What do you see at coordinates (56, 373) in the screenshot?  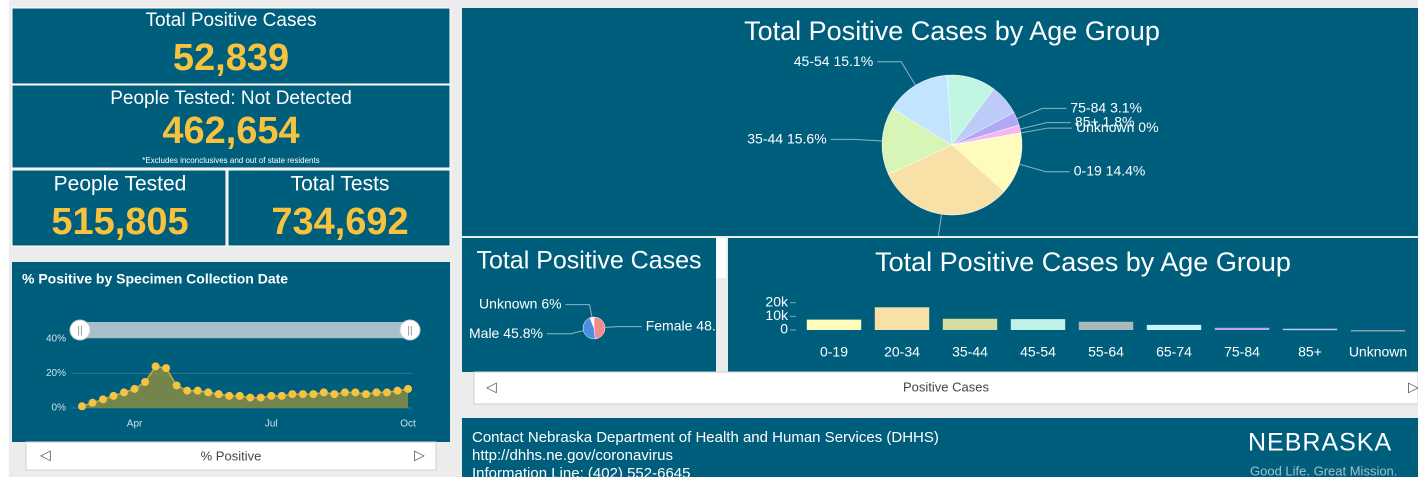 I see `y-tick-label: 20%` at bounding box center [56, 373].